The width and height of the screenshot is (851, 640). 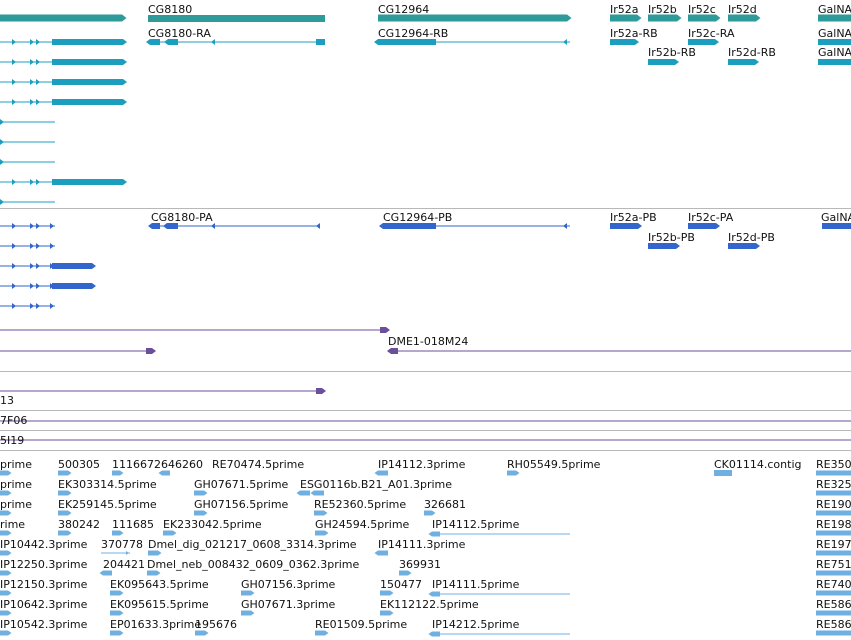 What do you see at coordinates (44, 624) in the screenshot?
I see `est-label: IP10542.3prime` at bounding box center [44, 624].